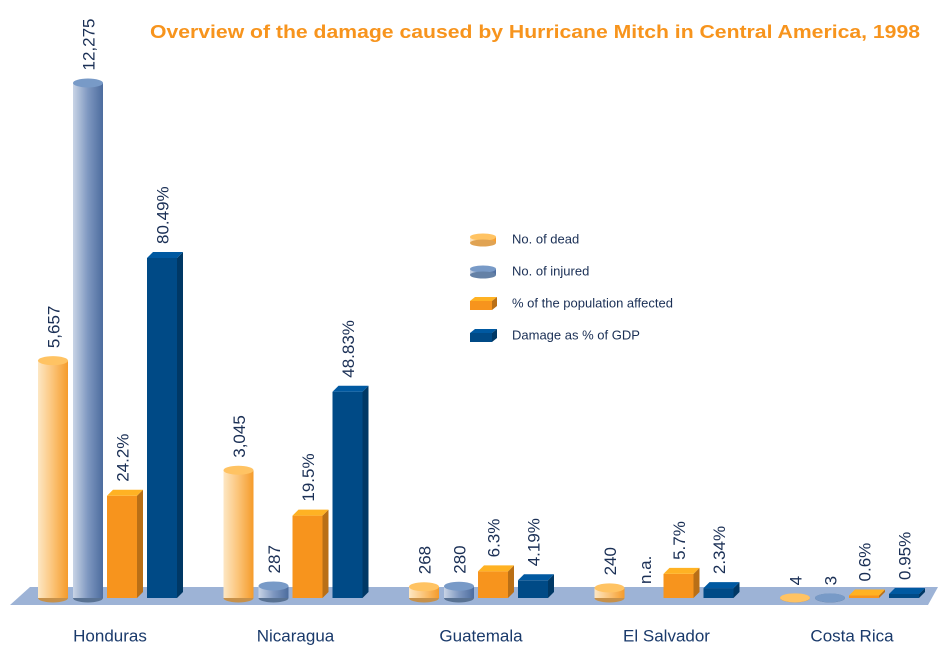 The width and height of the screenshot is (942, 649). I want to click on data-label: 287, so click(274, 559).